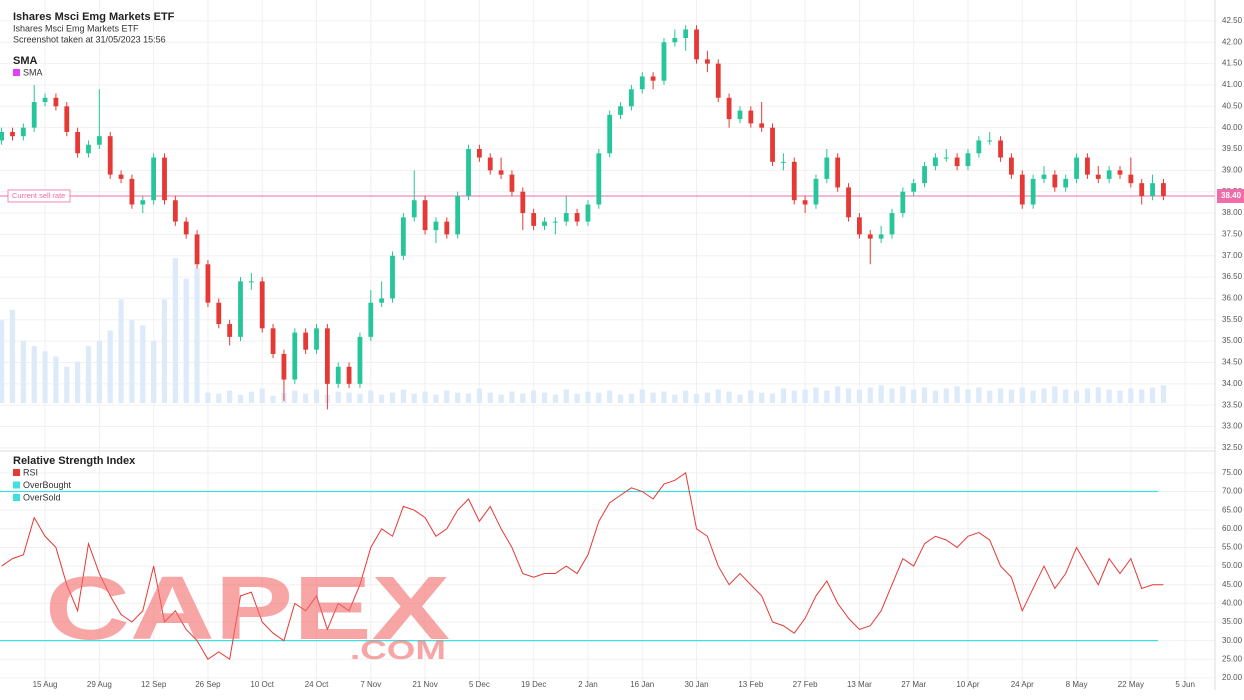  What do you see at coordinates (1232, 84) in the screenshot?
I see `y-tick-label: 41.00` at bounding box center [1232, 84].